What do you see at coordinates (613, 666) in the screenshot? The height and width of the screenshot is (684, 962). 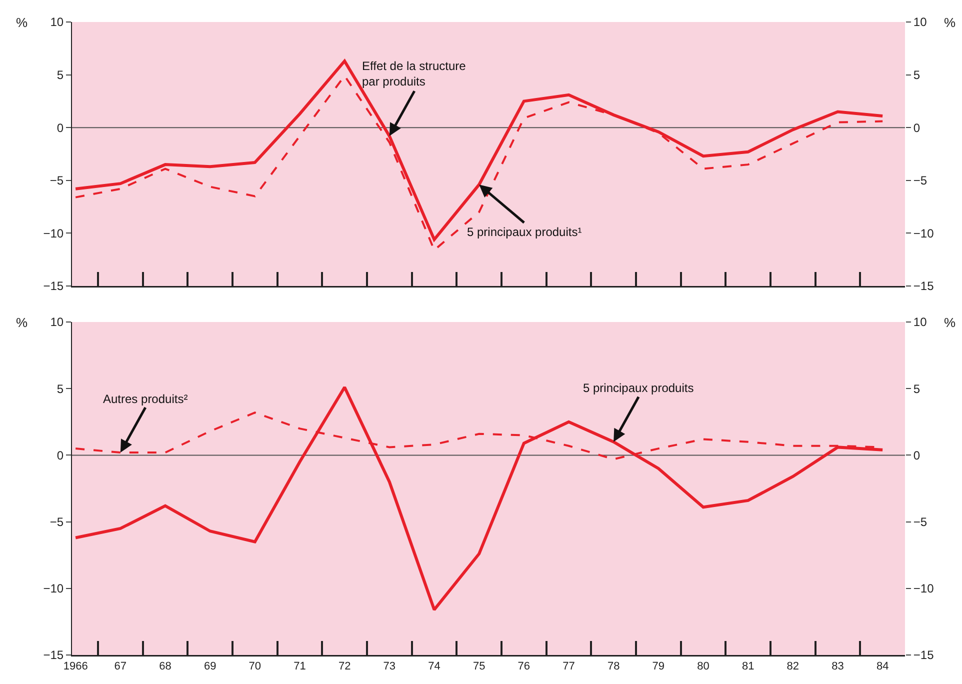 I see `x-tick-label: 78` at bounding box center [613, 666].